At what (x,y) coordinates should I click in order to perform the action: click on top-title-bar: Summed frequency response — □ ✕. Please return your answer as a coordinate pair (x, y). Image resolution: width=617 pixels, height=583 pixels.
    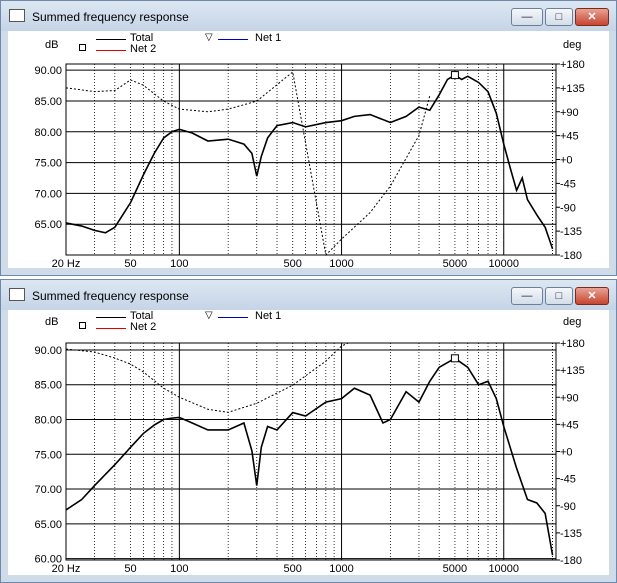
    Looking at the image, I should click on (308, 16).